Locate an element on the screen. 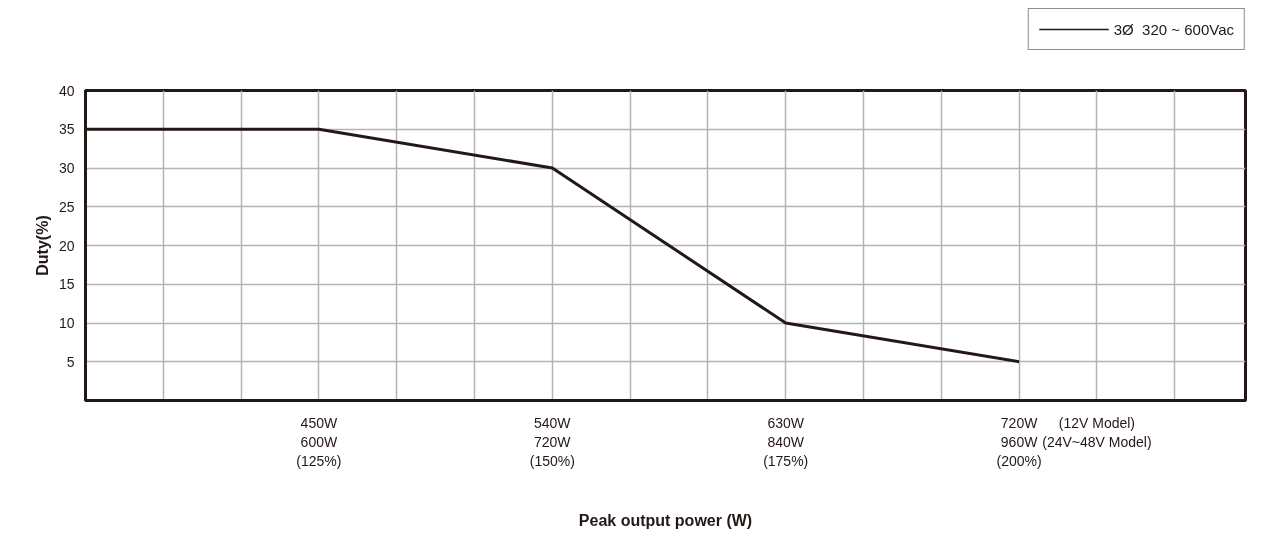 This screenshot has height=560, width=1261. legend-label: 3Ø 320 ~ 600Vac is located at coordinates (1173, 29).